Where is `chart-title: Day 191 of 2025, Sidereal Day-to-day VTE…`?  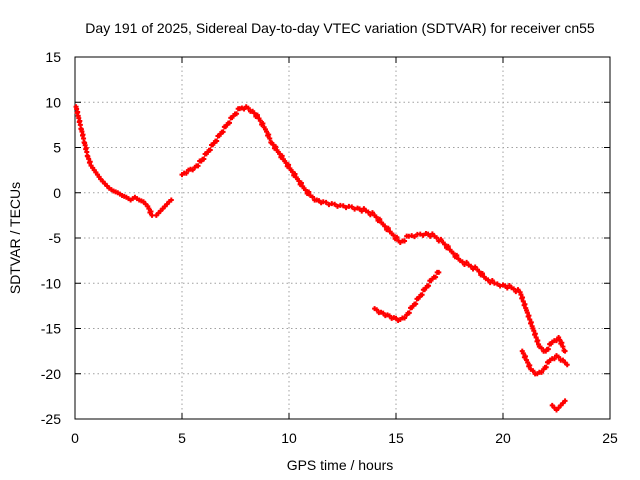
chart-title: Day 191 of 2025, Sidereal Day-to-day VTE… is located at coordinates (340, 28).